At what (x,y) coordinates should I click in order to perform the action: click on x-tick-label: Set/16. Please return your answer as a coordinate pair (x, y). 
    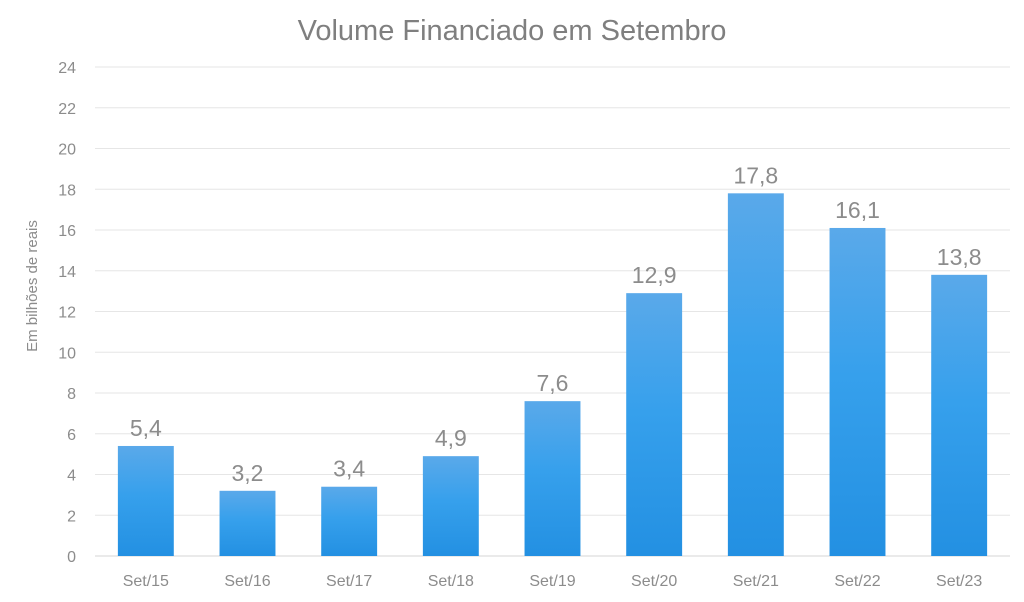
    Looking at the image, I should click on (247, 581).